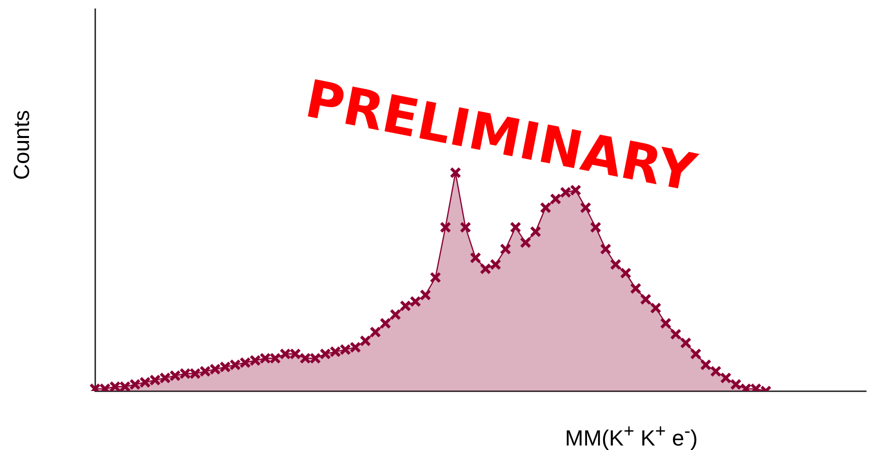  I want to click on x-axis-title: MM(K$^{+}$ K$^{+}$ e$^{-}$), so click(631, 435).